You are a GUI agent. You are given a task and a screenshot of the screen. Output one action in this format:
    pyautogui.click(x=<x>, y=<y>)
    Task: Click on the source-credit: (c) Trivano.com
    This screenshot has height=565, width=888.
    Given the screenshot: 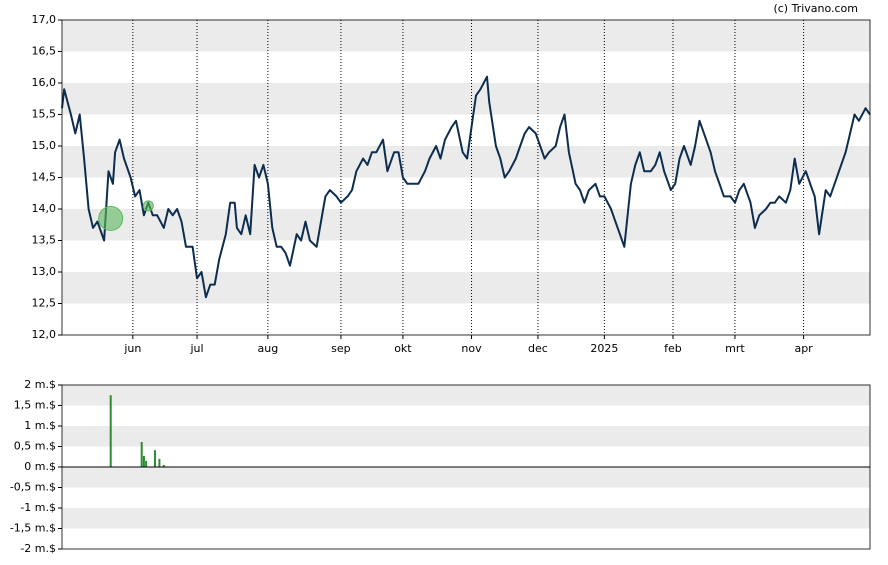 What is the action you would take?
    pyautogui.click(x=815, y=8)
    